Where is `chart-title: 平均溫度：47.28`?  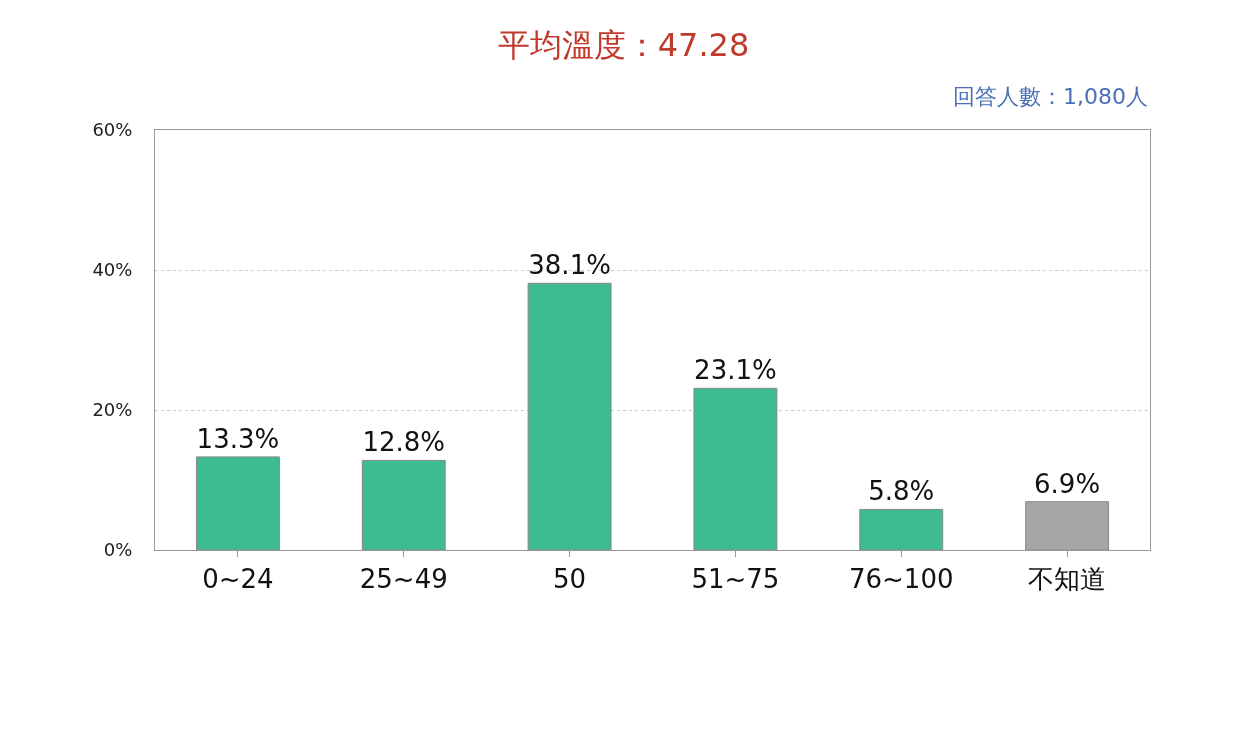
chart-title: 平均溫度：47.28 is located at coordinates (623, 44).